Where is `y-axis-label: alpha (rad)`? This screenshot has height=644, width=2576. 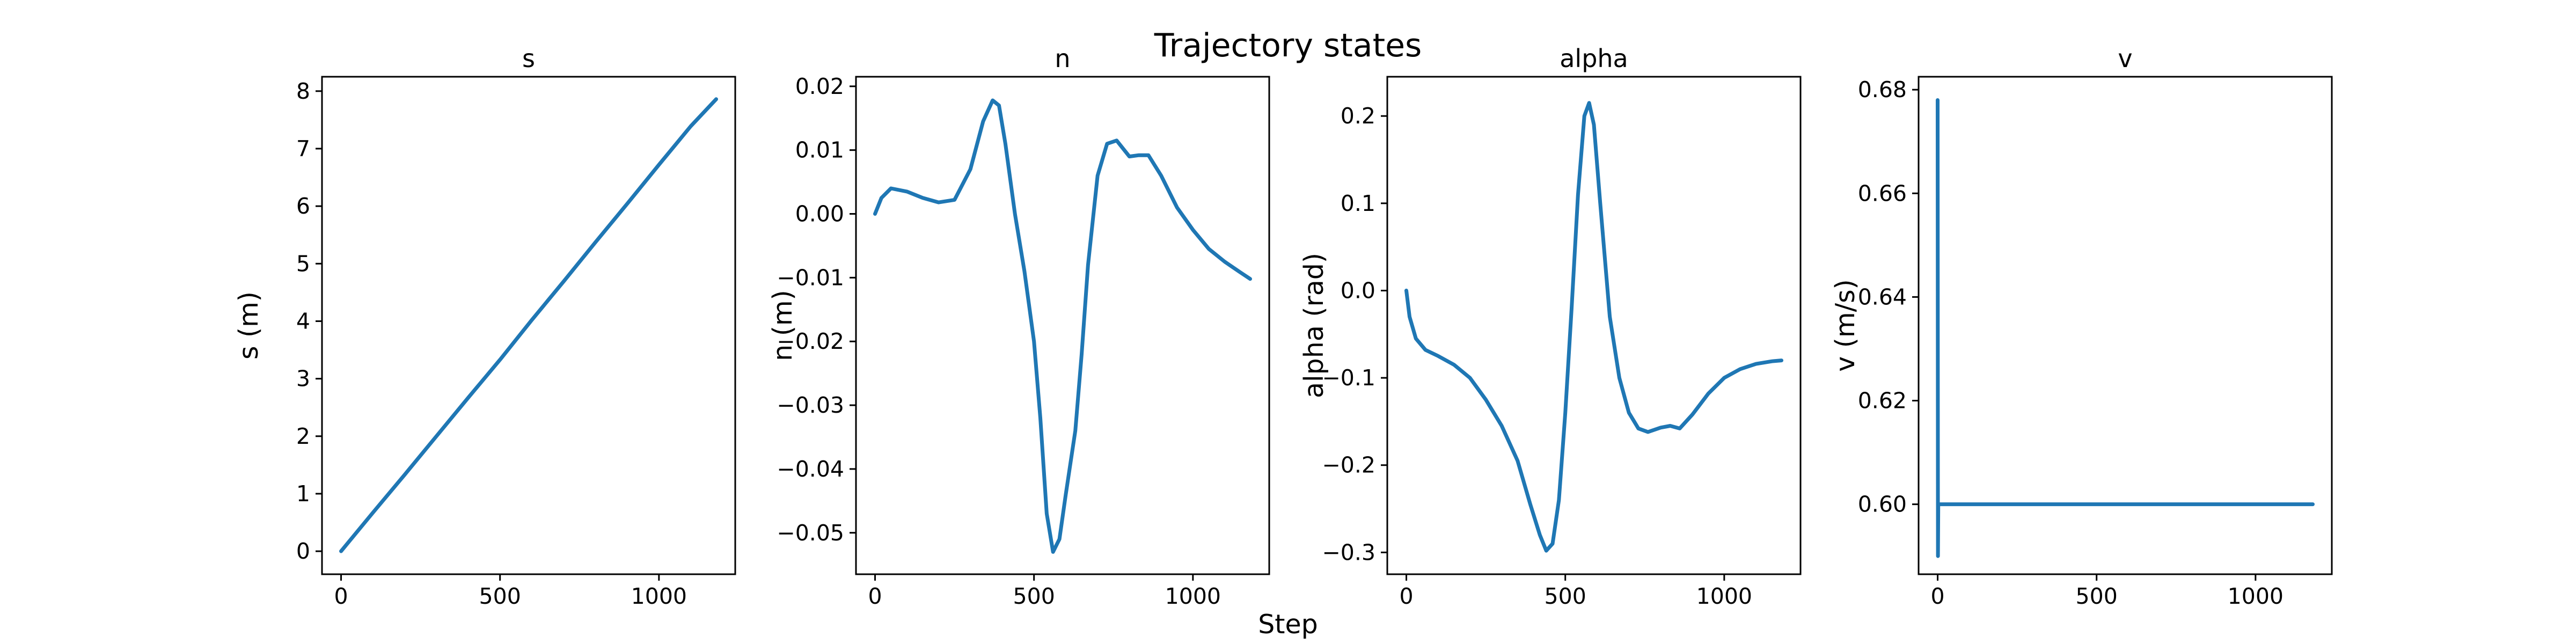
y-axis-label: alpha (rad) is located at coordinates (1314, 325).